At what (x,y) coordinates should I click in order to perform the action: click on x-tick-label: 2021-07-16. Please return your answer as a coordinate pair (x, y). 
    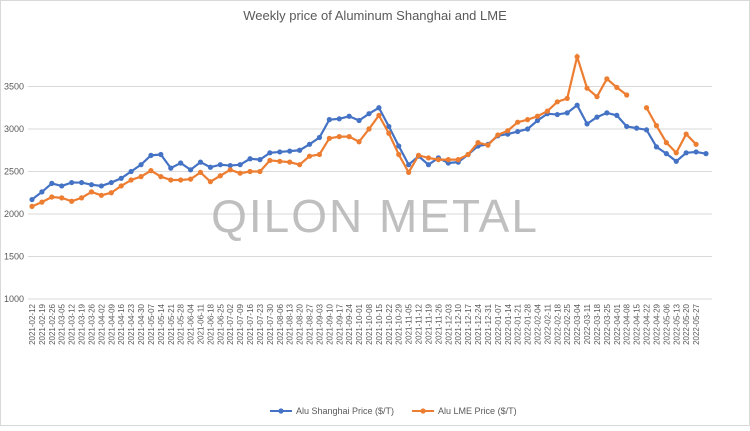
    Looking at the image, I should click on (250, 323).